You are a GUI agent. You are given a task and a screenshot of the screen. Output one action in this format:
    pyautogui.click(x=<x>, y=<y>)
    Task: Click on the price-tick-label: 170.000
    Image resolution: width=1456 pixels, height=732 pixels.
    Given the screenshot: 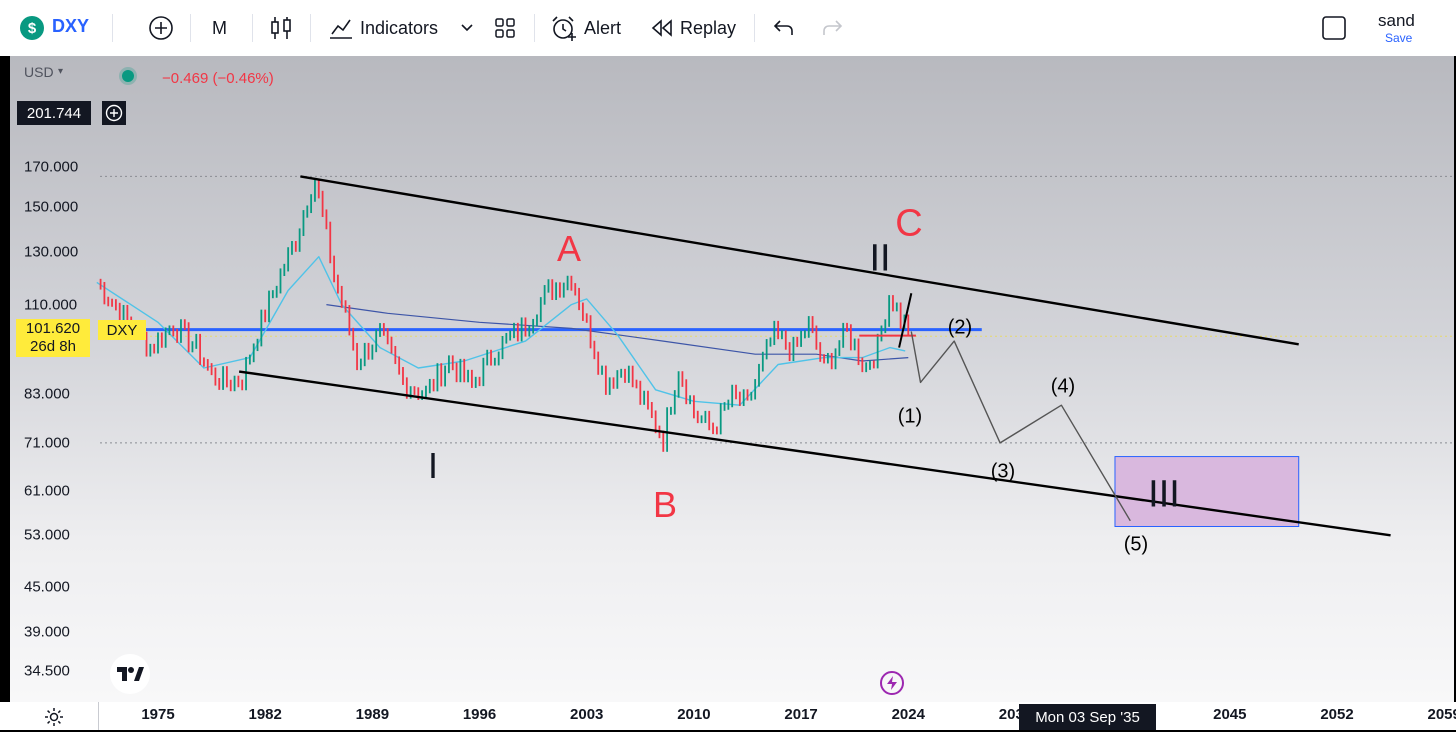 What is the action you would take?
    pyautogui.click(x=51, y=167)
    